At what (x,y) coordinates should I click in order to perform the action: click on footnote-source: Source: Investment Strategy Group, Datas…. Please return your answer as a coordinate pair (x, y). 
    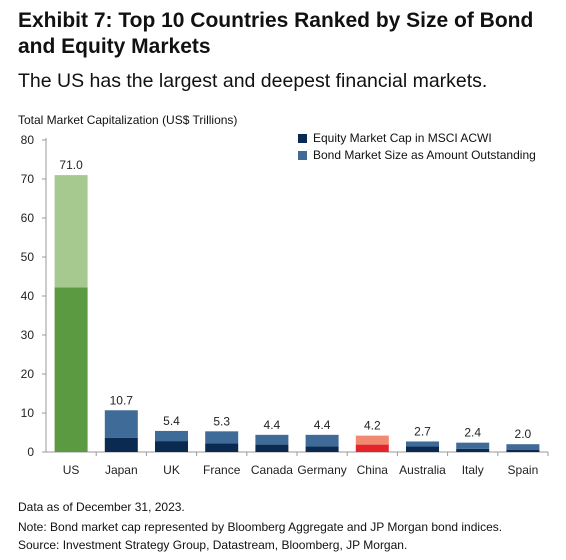
    Looking at the image, I should click on (213, 545).